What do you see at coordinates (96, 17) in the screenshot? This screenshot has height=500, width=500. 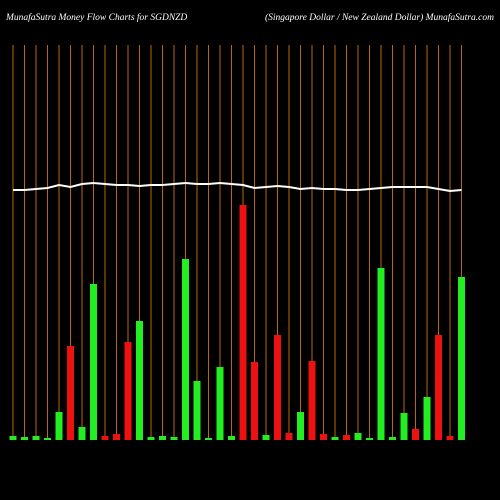 I see `chart-title: MunafaSutra Money Flow Charts for SGDNZD` at bounding box center [96, 17].